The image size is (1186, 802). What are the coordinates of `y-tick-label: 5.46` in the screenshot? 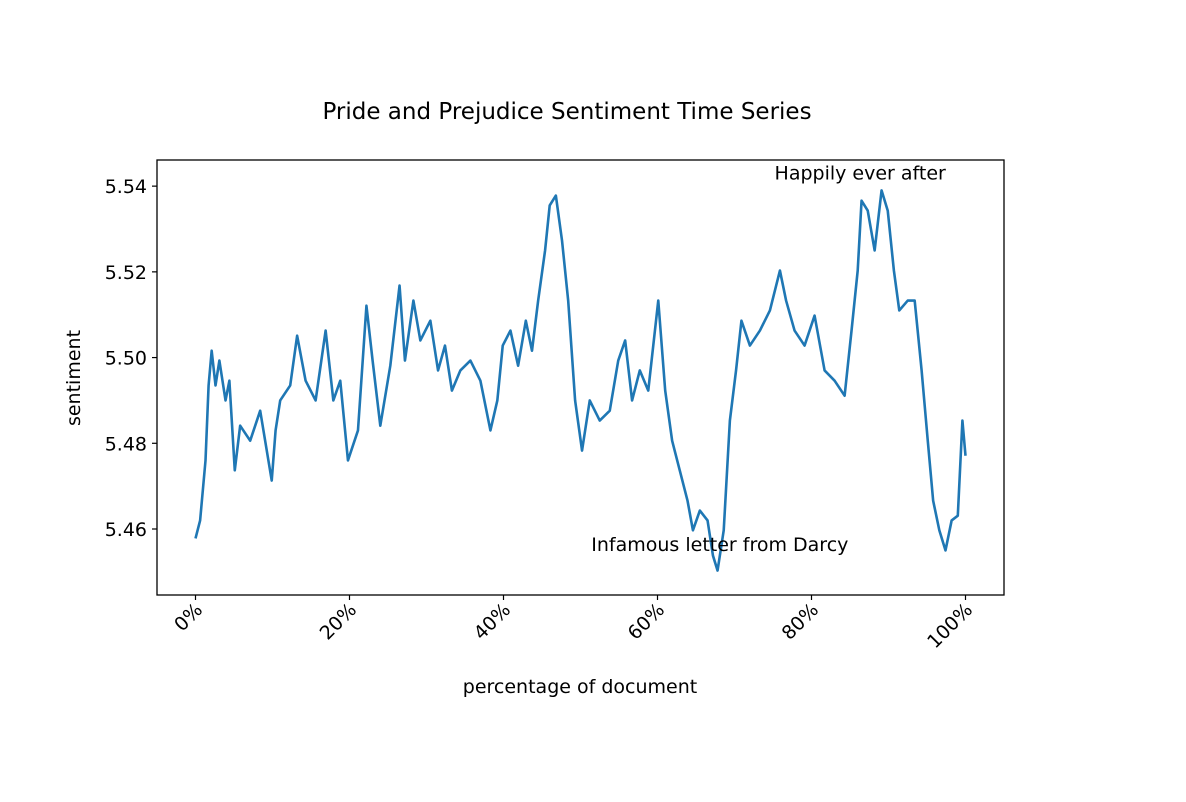 It's located at (126, 530).